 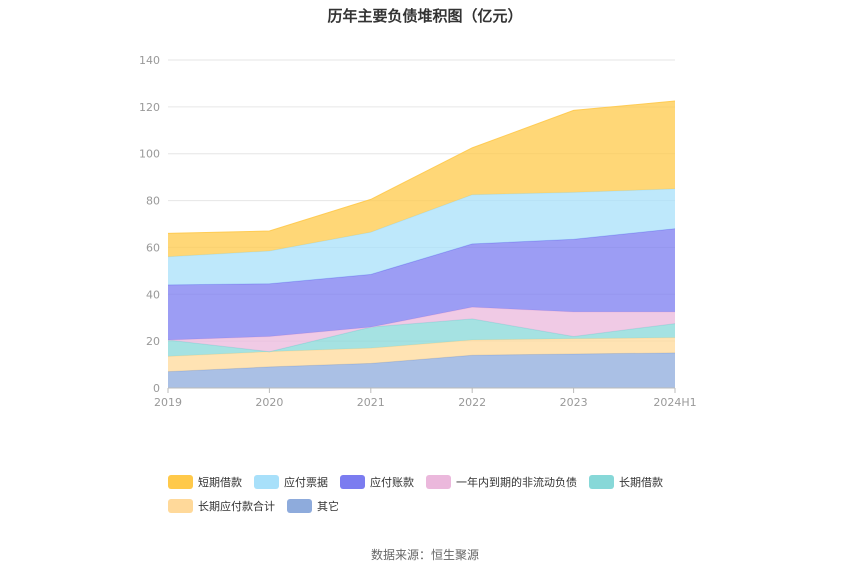 What do you see at coordinates (328, 506) in the screenshot?
I see `legend-label: 其它` at bounding box center [328, 506].